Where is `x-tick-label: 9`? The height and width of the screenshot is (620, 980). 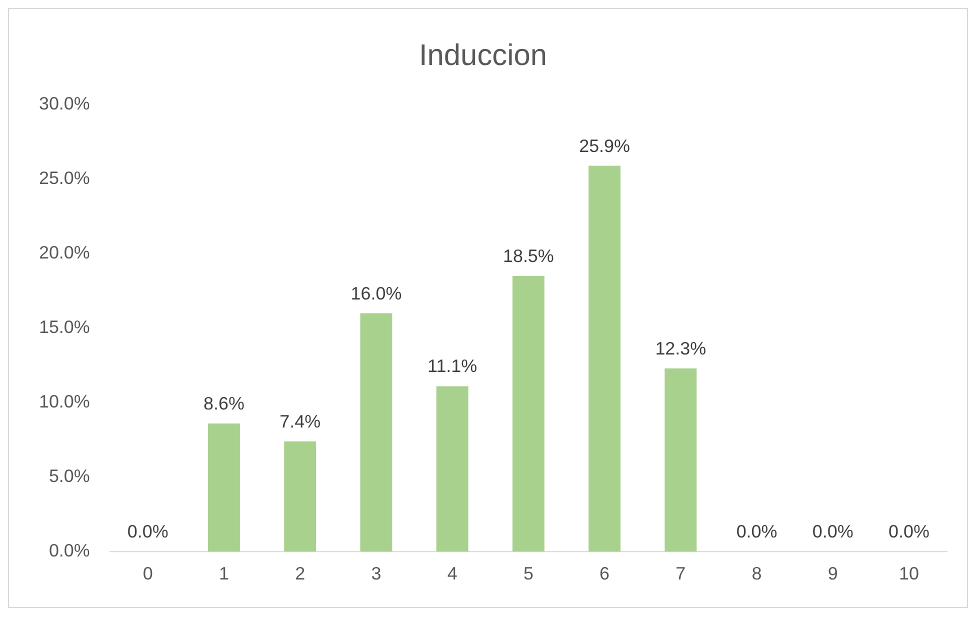 x-tick-label: 9 is located at coordinates (833, 573).